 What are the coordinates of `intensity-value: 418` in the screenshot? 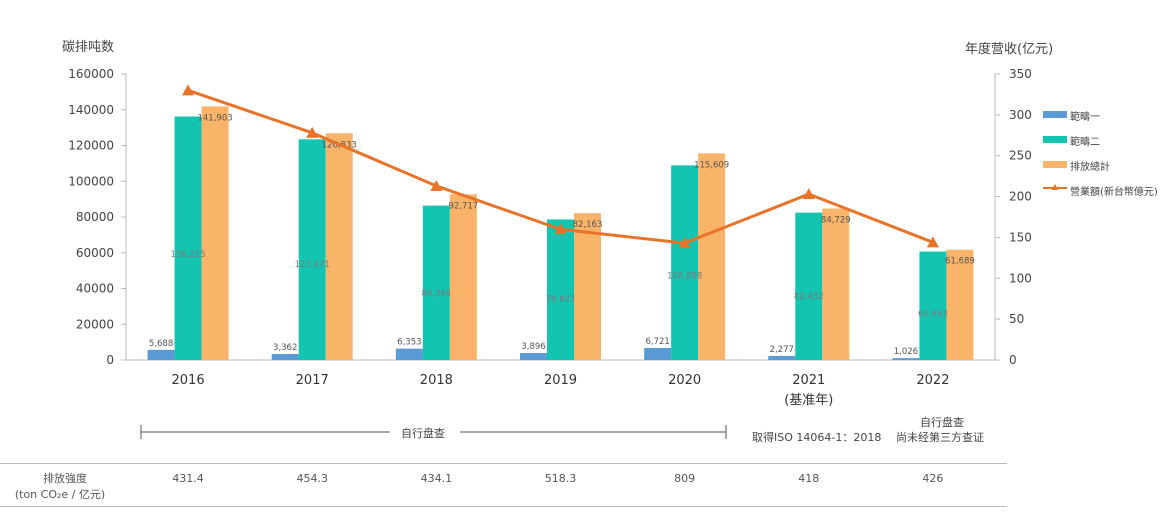 It's located at (809, 478).